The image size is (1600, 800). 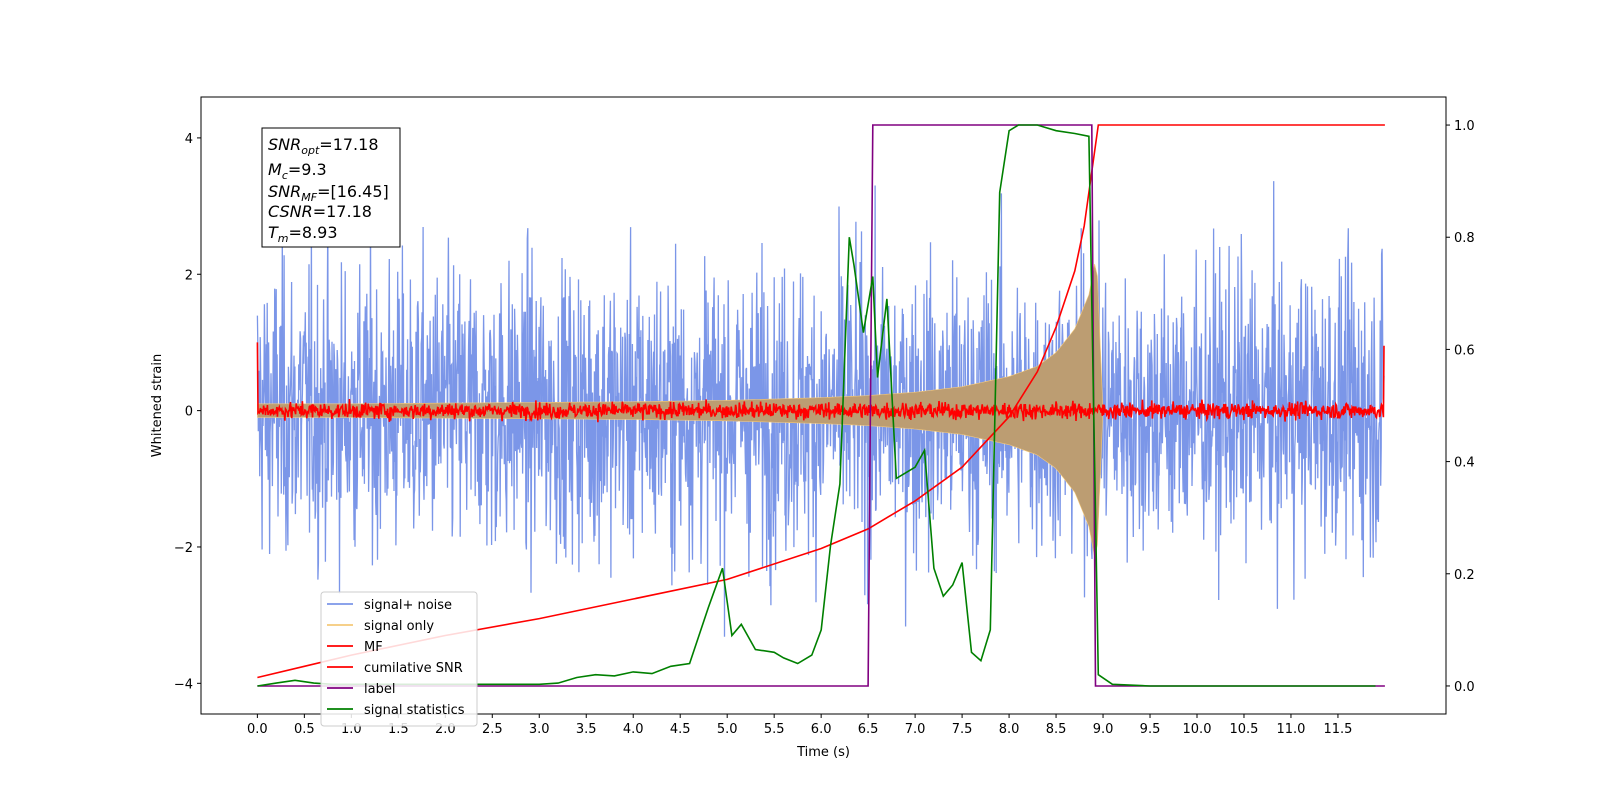 I want to click on legend-entry: signal+ noise, so click(x=408, y=605).